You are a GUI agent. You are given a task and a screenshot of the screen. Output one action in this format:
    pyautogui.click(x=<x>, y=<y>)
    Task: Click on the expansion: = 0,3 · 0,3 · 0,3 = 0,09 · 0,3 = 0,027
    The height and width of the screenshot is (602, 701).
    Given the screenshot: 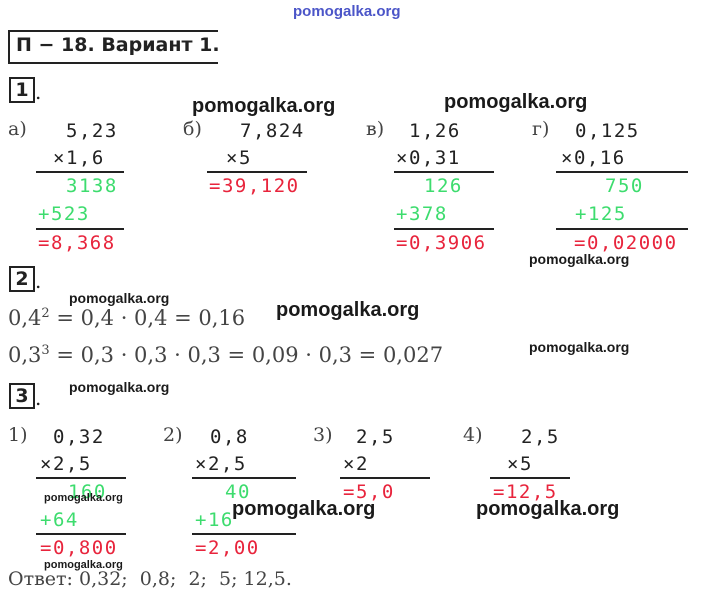 What is the action you would take?
    pyautogui.click(x=246, y=355)
    